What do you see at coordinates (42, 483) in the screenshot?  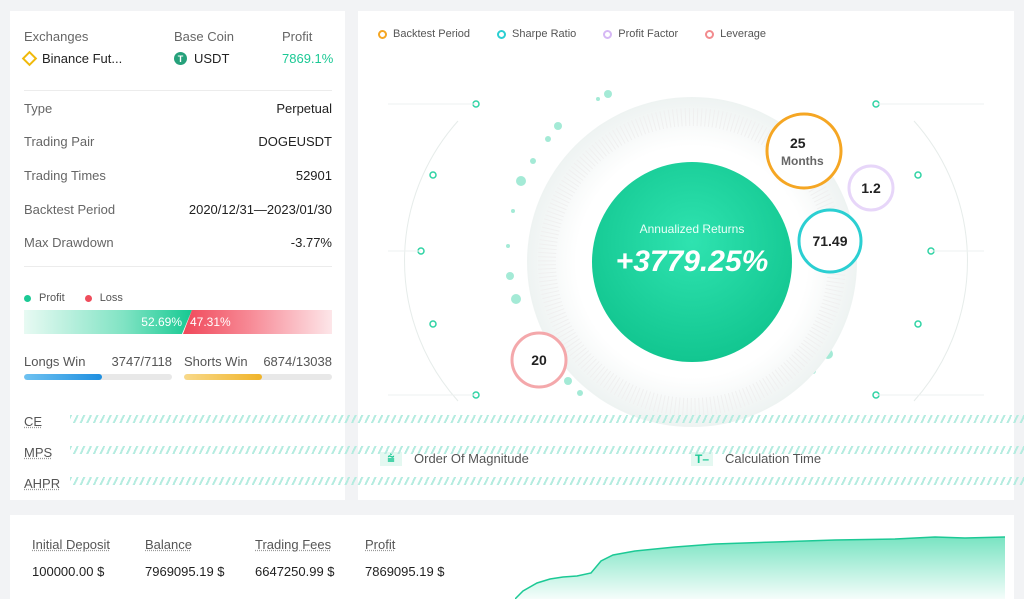 I see `metric-ahpr: AHPR` at bounding box center [42, 483].